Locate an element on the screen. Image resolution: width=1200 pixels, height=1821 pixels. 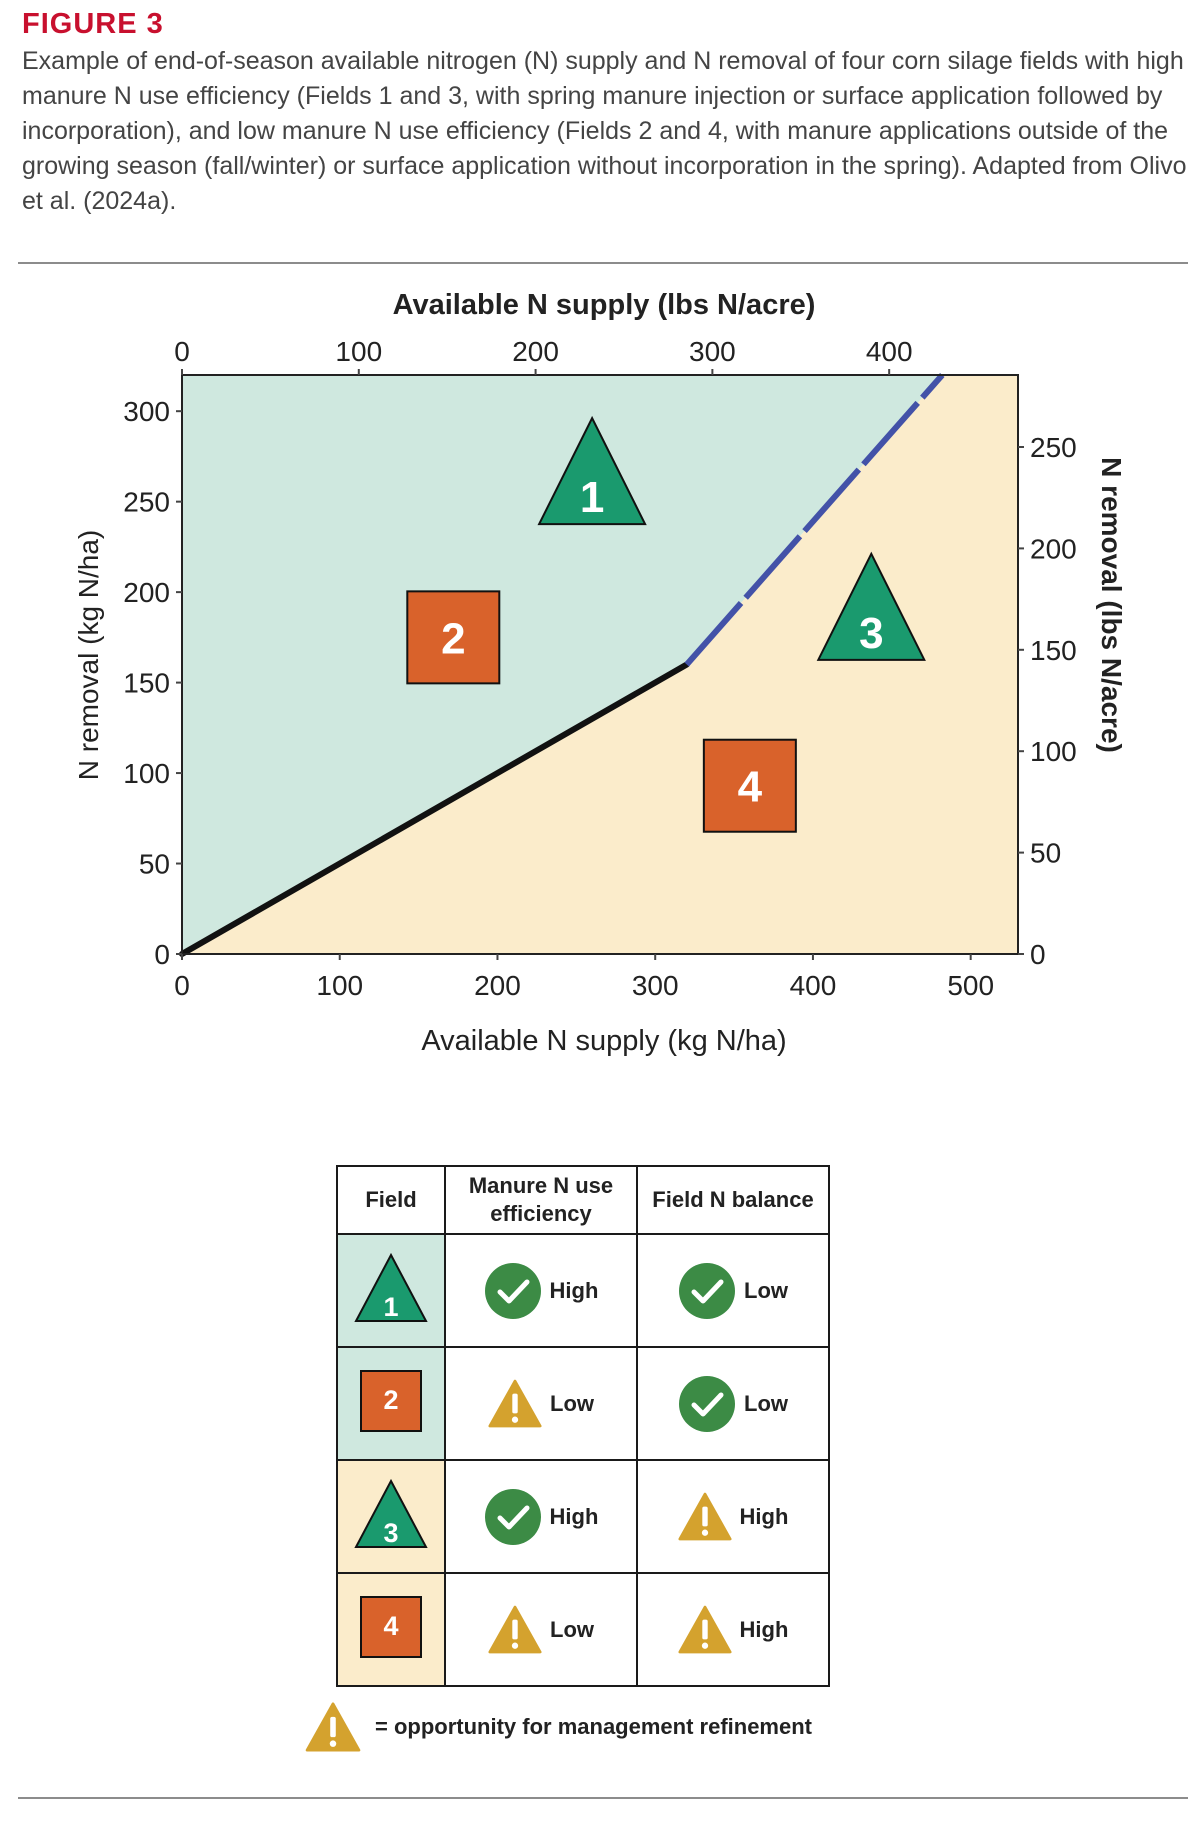
x-tick-label: 200 is located at coordinates (497, 985).